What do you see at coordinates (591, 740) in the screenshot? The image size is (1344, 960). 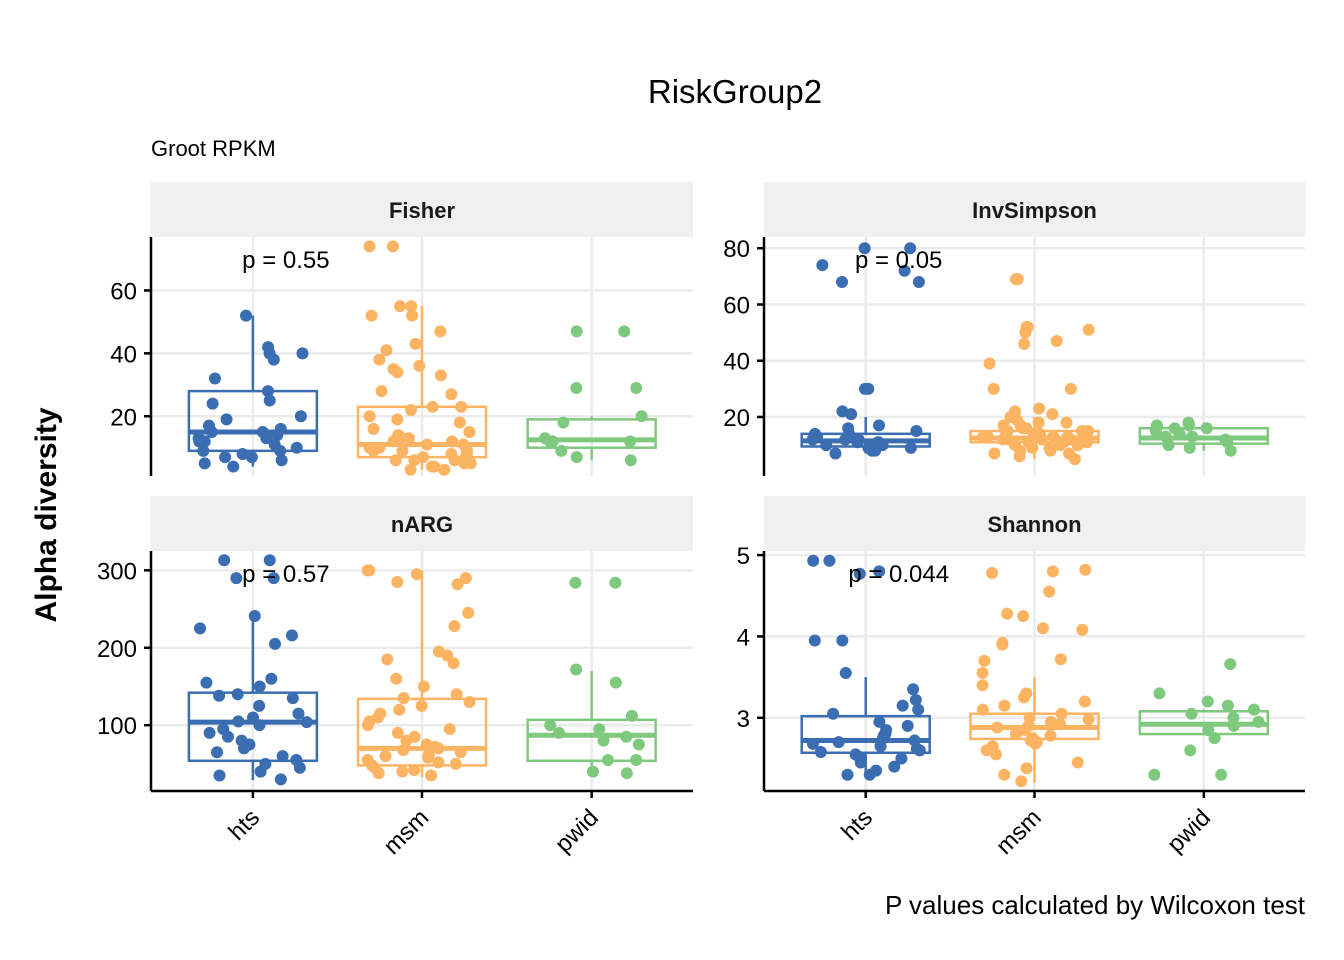 I see `box-iqr-pwid` at bounding box center [591, 740].